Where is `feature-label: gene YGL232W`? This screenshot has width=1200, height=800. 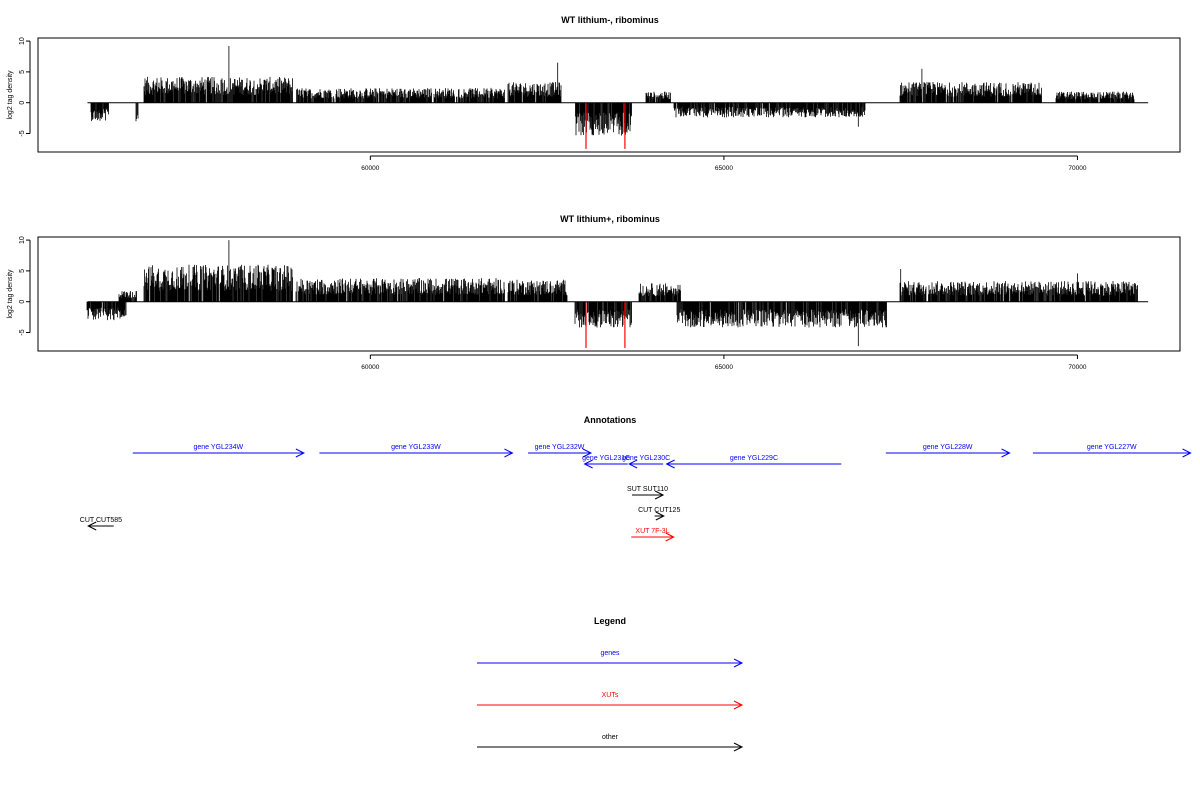 feature-label: gene YGL232W is located at coordinates (560, 447).